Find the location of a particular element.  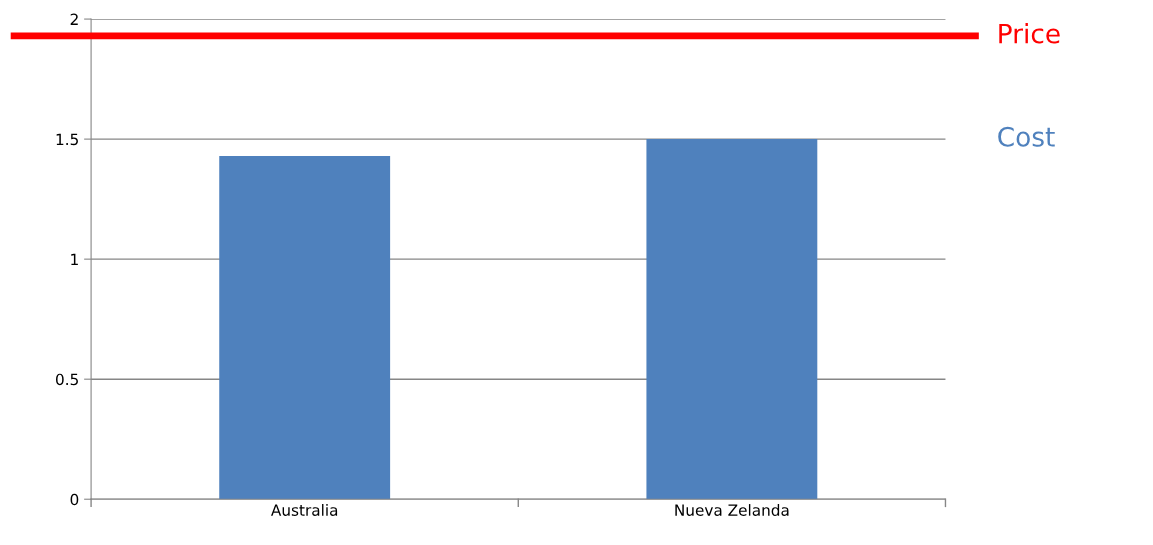

ref-line-label: Price is located at coordinates (1029, 33).